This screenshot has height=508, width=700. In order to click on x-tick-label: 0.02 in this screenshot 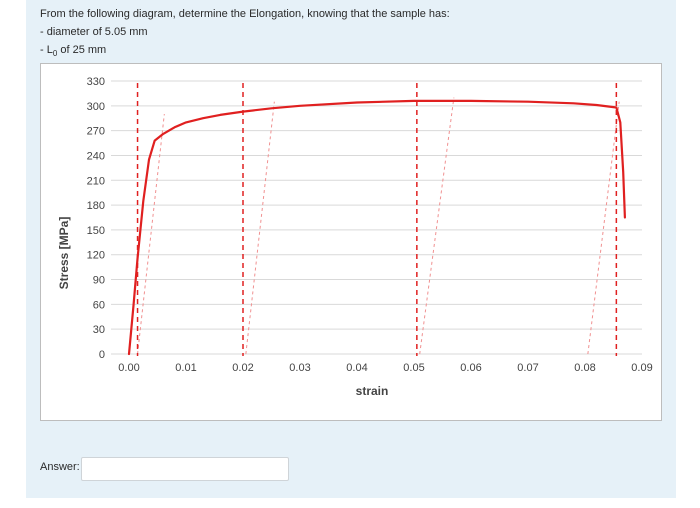, I will do `click(242, 368)`.